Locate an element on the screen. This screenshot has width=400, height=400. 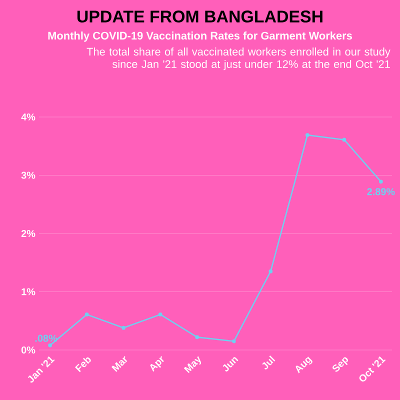
x-tick-label: Apr is located at coordinates (157, 364).